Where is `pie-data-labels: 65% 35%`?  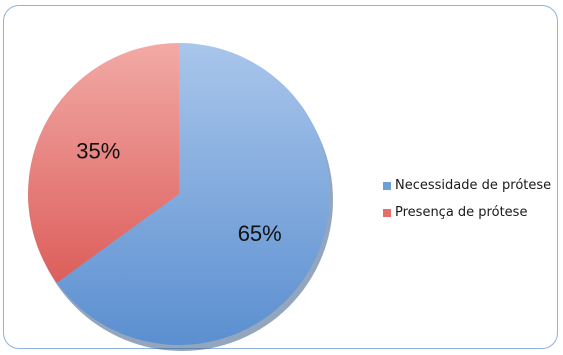
pie-data-labels: 65% 35% is located at coordinates (178, 192).